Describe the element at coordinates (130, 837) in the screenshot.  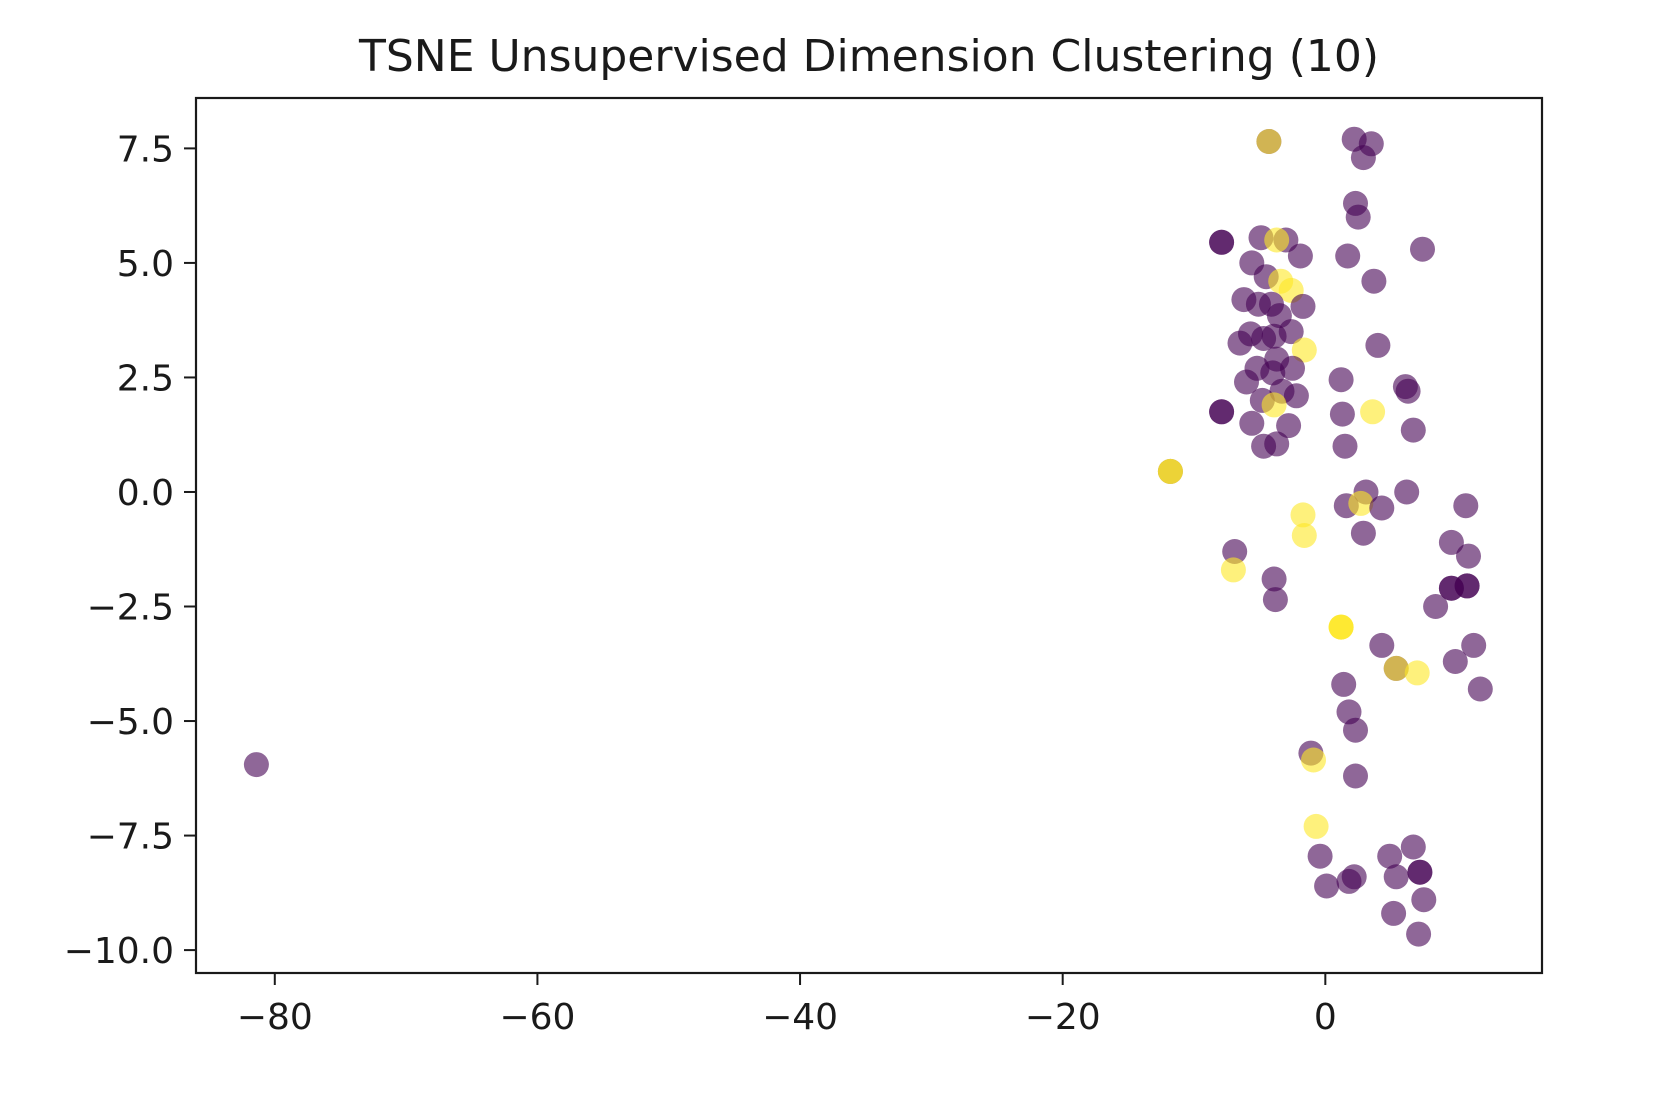
I see `y-tick-label-6: −7.5` at that location.